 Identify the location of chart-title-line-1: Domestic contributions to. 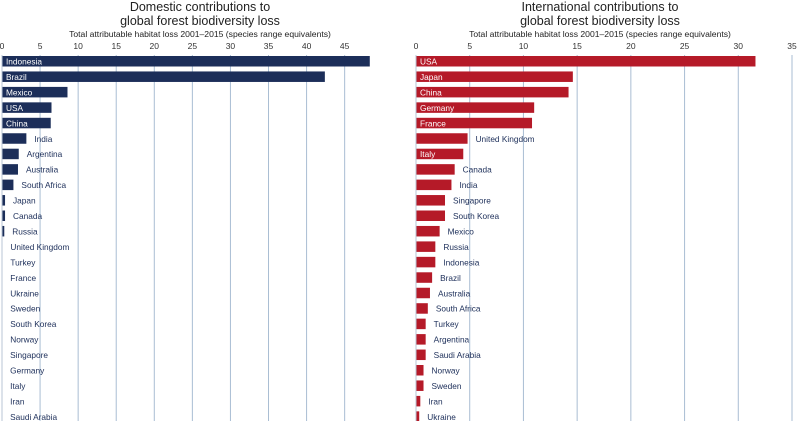
(200, 7).